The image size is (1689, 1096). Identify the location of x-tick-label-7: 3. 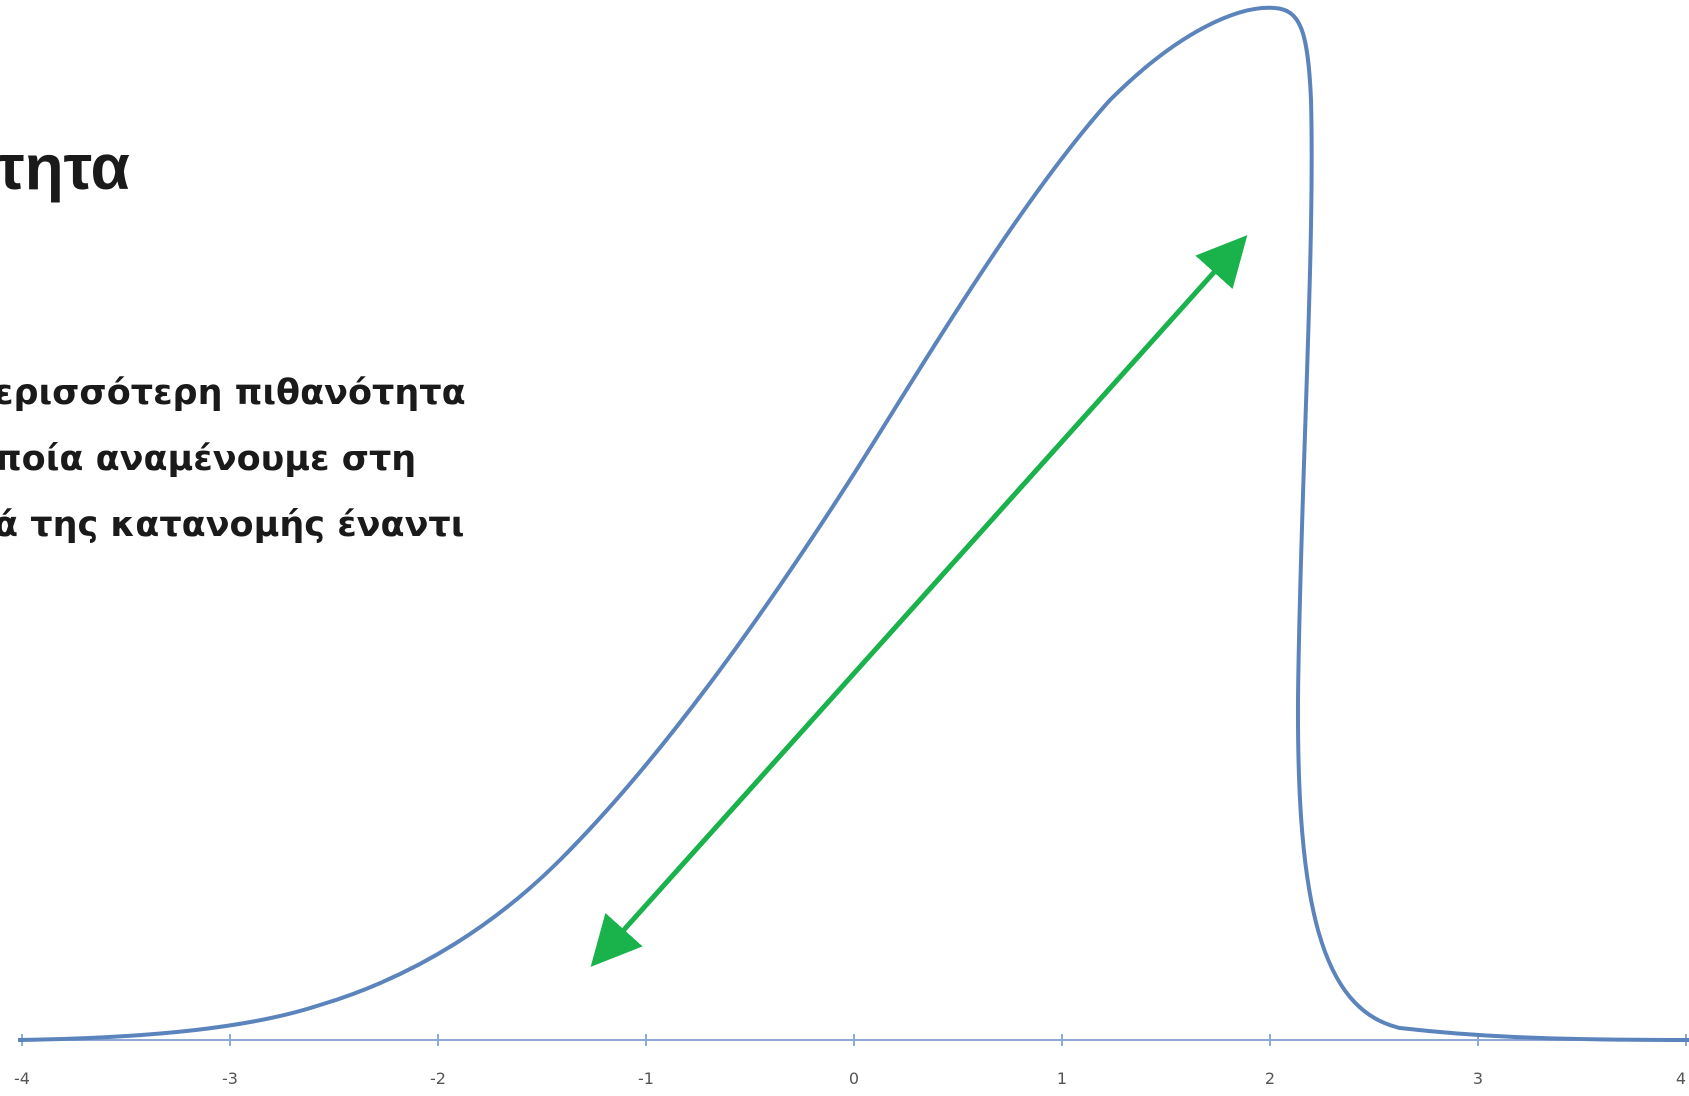
(1478, 1078).